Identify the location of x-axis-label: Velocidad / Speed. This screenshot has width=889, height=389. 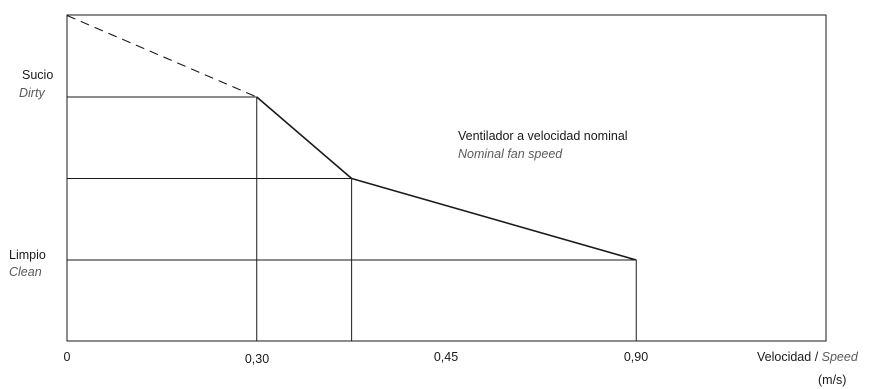
(807, 357).